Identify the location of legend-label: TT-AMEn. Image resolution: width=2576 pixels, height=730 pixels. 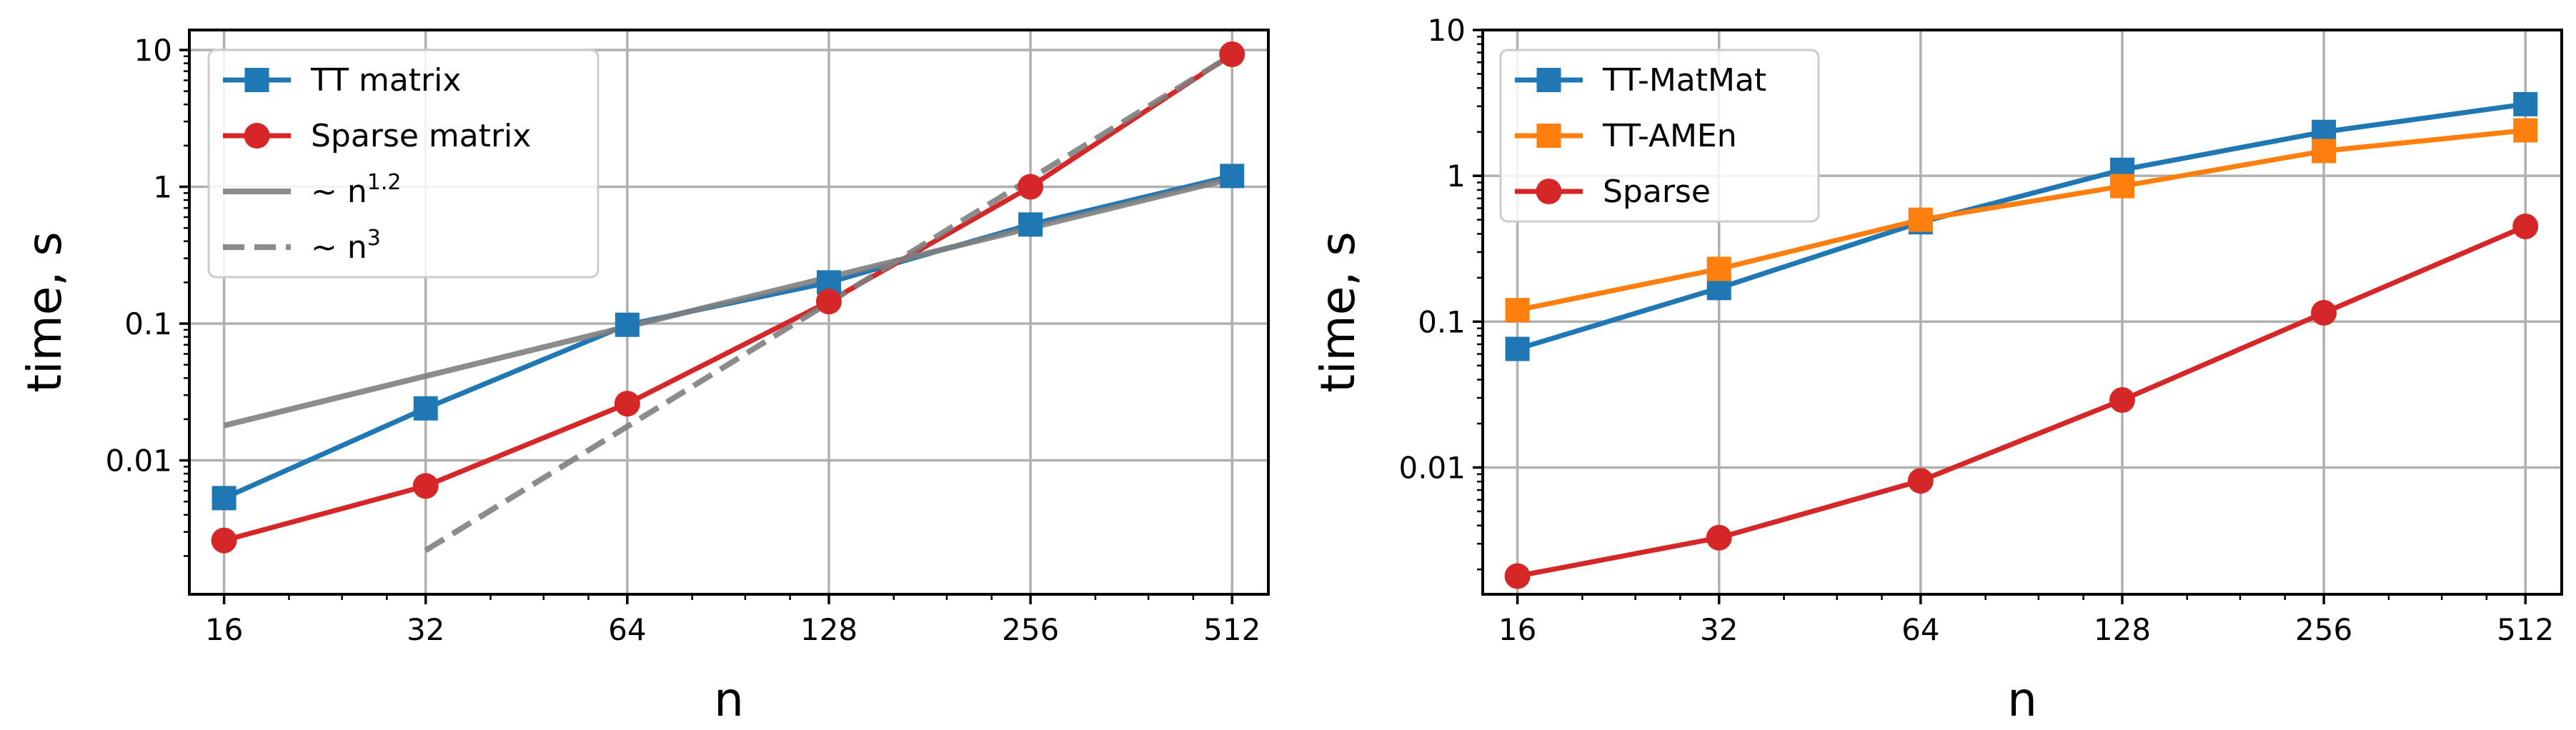
(1669, 136).